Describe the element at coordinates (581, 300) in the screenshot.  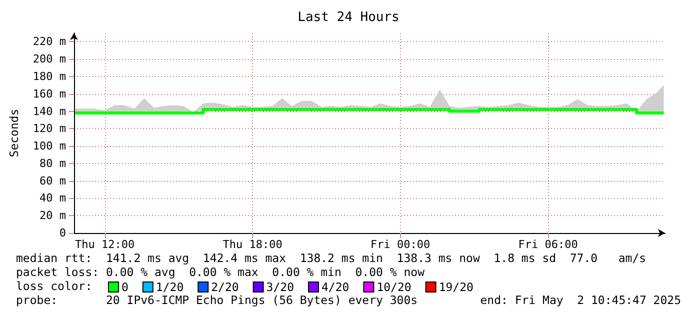
I see `text: end: Fri May 2 10:45:47 2025` at that location.